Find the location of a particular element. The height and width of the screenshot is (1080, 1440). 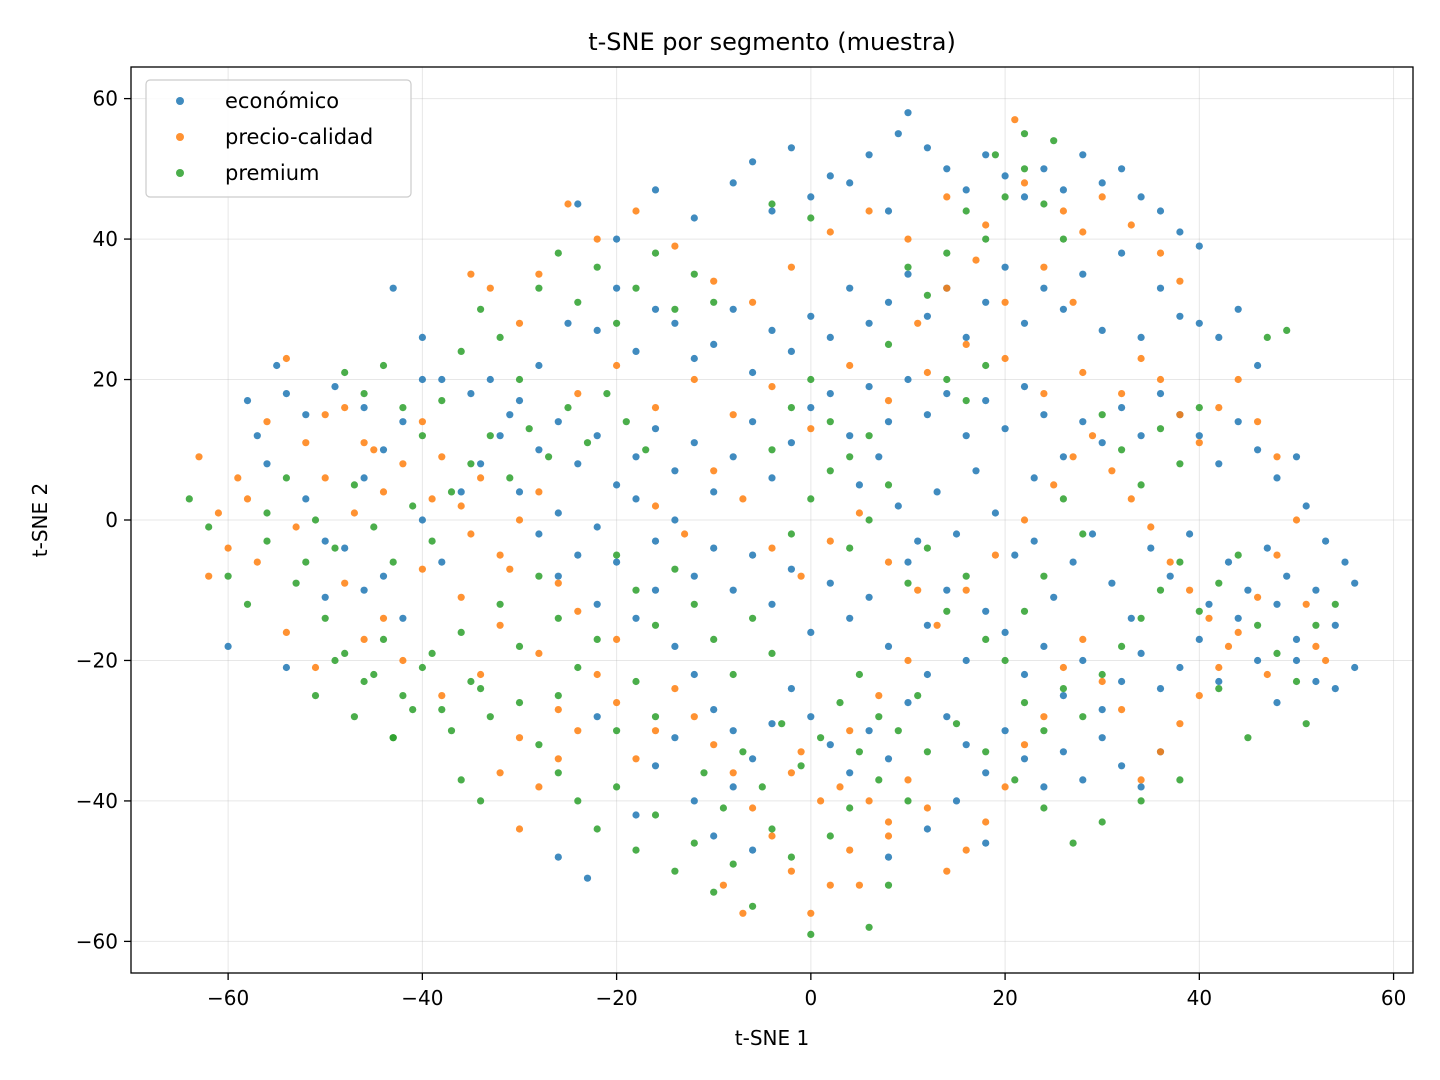

legend-label-premium: premium is located at coordinates (272, 173).